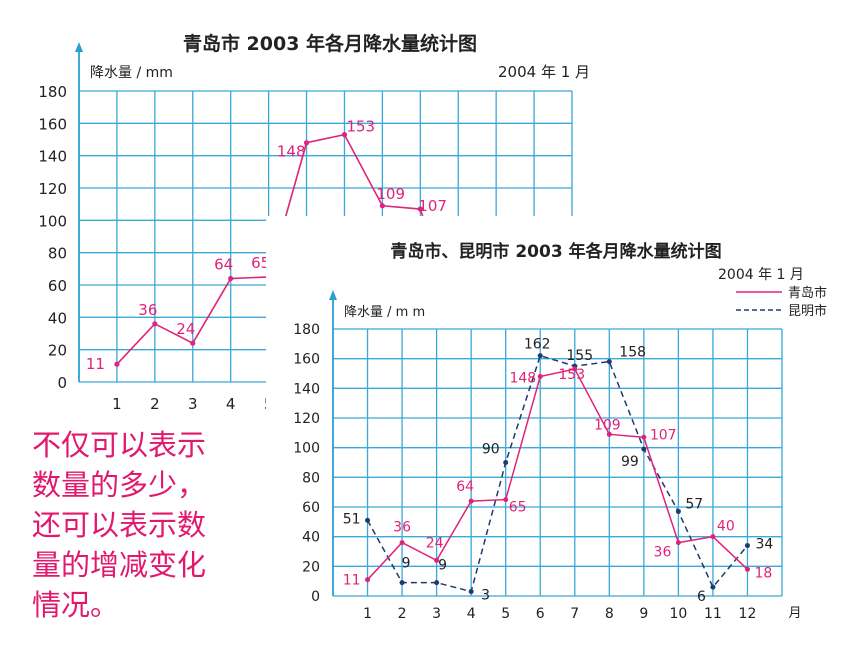 Image resolution: width=860 pixels, height=649 pixels. What do you see at coordinates (713, 614) in the screenshot?
I see `chart-2-xtick-label: 11` at bounding box center [713, 614].